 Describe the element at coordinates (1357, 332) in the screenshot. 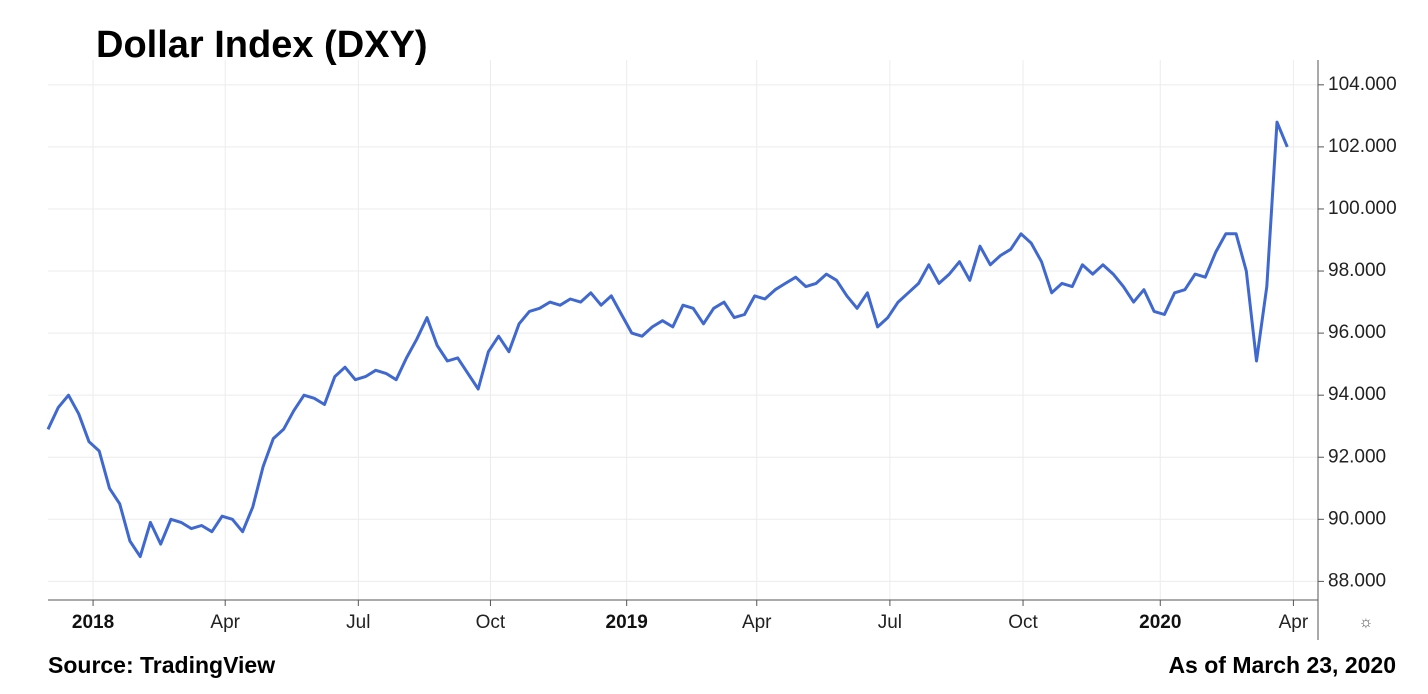

I see `y-tick-label: 96.000` at that location.